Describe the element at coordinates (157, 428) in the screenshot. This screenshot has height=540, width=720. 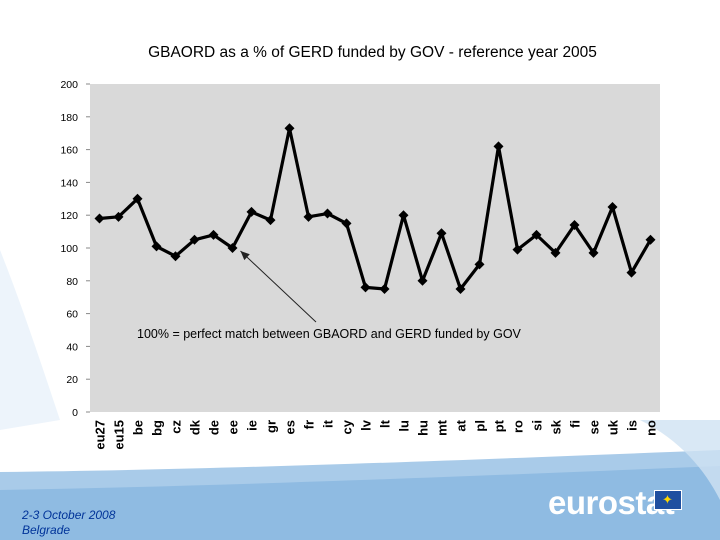
I see `x-tick-label: bg` at that location.